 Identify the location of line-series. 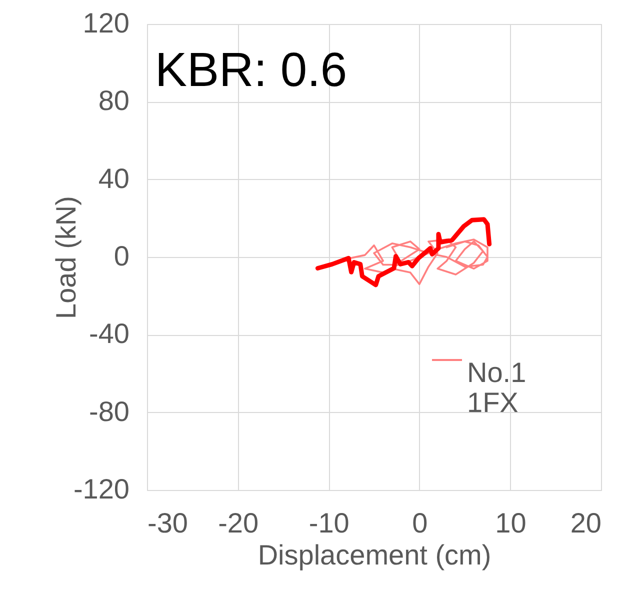
(403, 252).